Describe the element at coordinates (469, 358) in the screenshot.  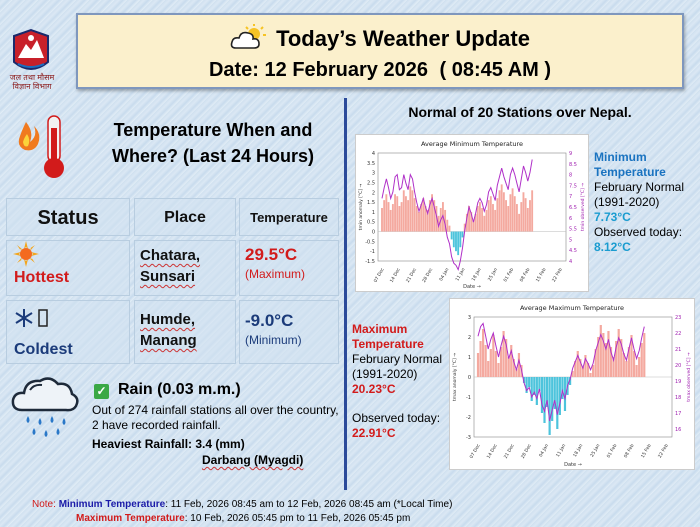
I see `y-tick-label: 1` at that location.